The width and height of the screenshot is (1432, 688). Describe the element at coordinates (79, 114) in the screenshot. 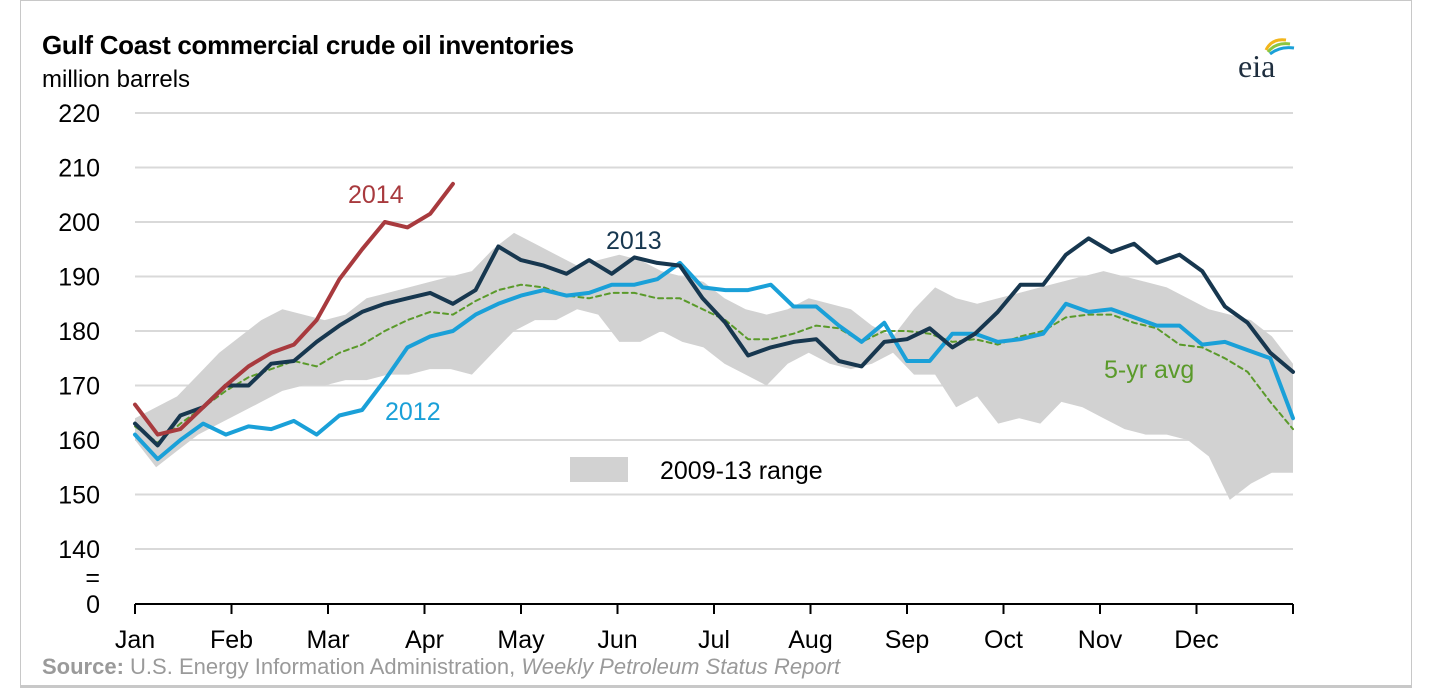

I see `y-tick-label: 220` at that location.